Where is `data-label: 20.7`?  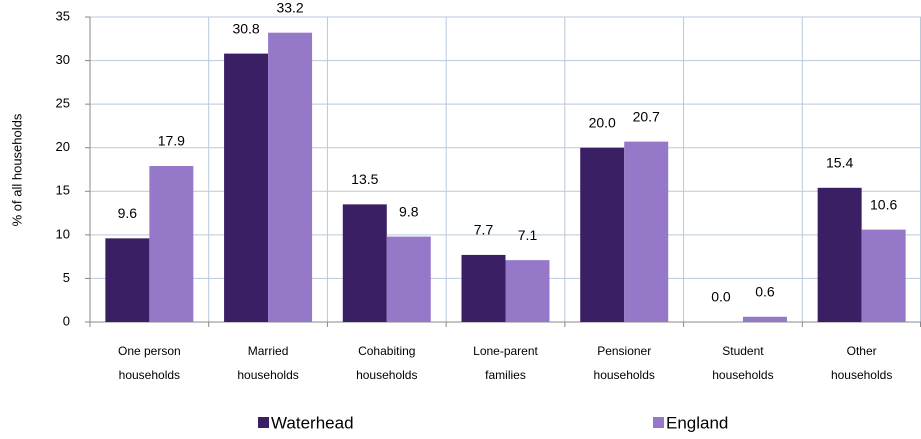
data-label: 20.7 is located at coordinates (646, 116).